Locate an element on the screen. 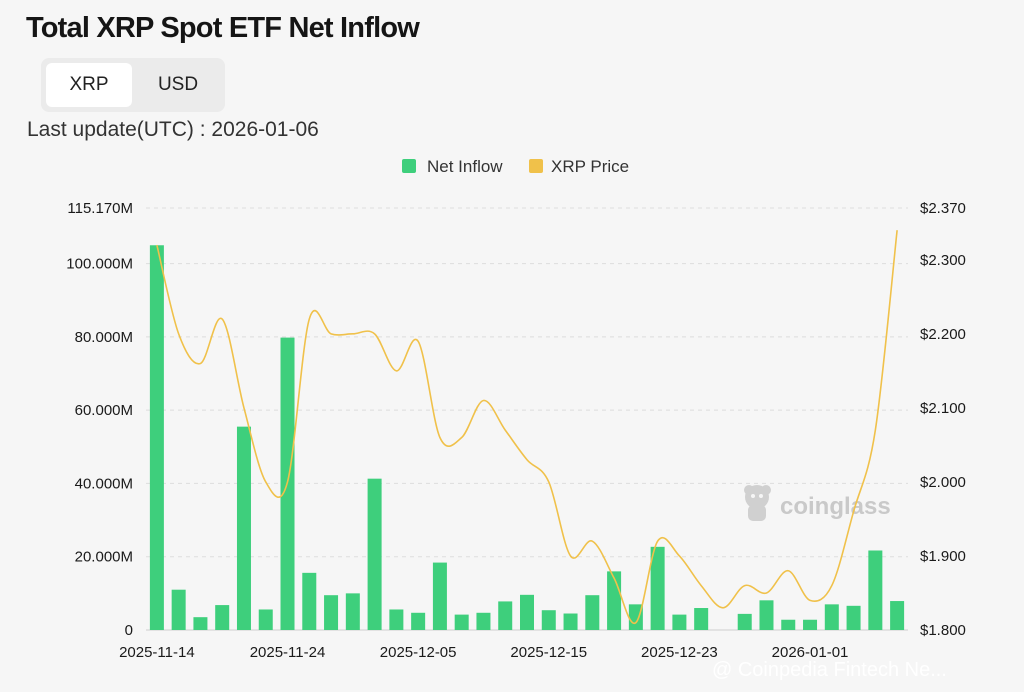 The image size is (1024, 692). right-tick-label-5: $2.300 is located at coordinates (943, 260).